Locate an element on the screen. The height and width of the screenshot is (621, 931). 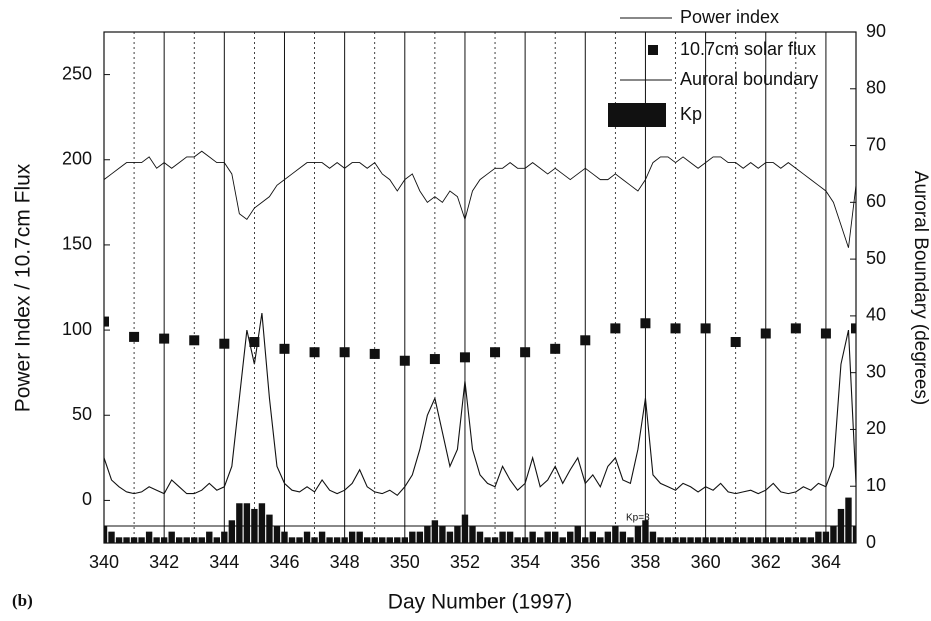
y2-tick-label: 90 is located at coordinates (876, 31).